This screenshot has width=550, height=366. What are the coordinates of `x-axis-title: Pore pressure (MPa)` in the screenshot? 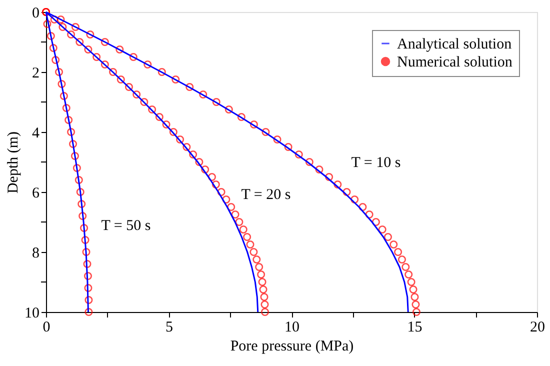 It's located at (292, 346).